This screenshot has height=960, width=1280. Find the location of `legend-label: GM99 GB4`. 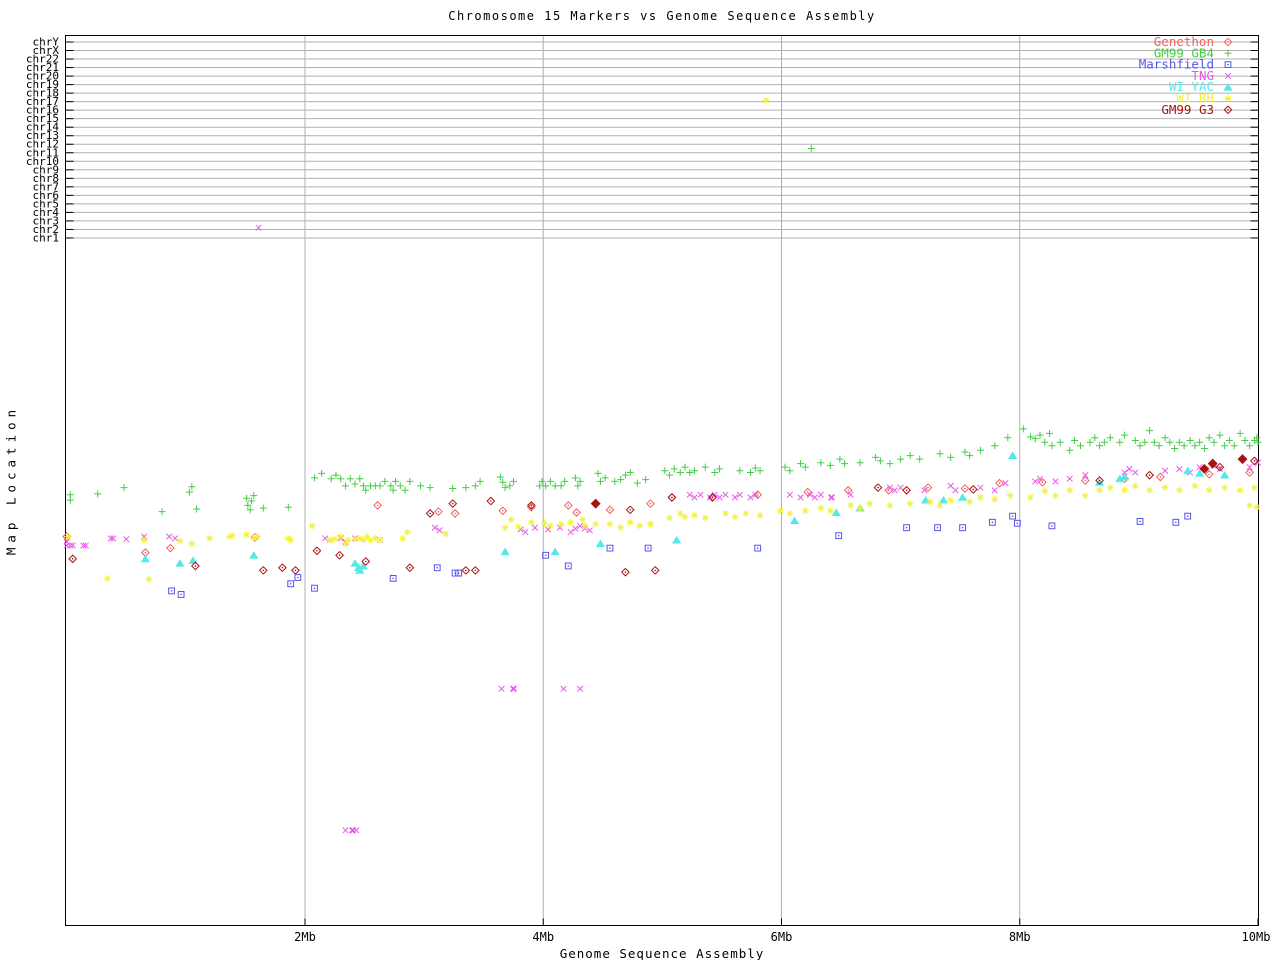

legend-label: GM99 GB4 is located at coordinates (1184, 52).